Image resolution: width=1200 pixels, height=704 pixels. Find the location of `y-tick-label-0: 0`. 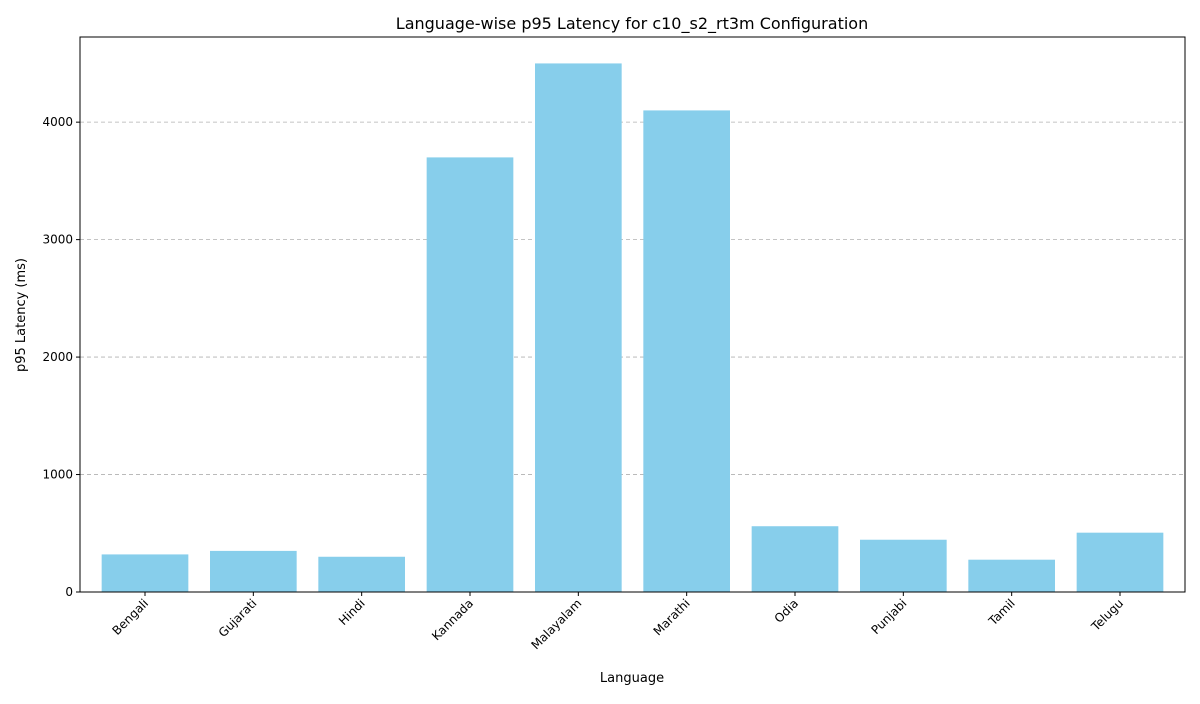

y-tick-label-0: 0 is located at coordinates (69, 592).